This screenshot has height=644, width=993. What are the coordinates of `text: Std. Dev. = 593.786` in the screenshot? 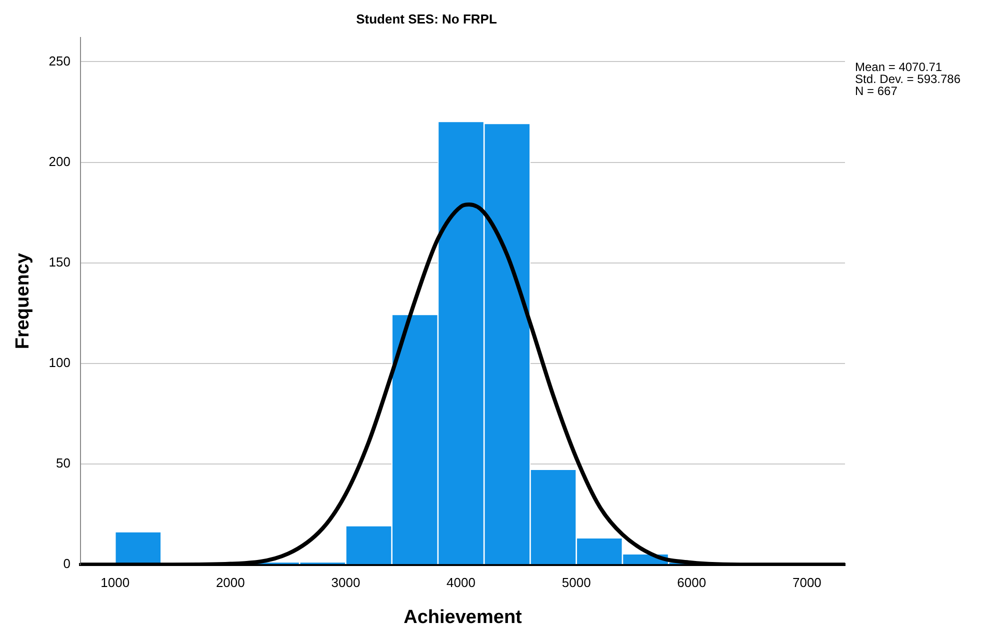 It's located at (908, 79).